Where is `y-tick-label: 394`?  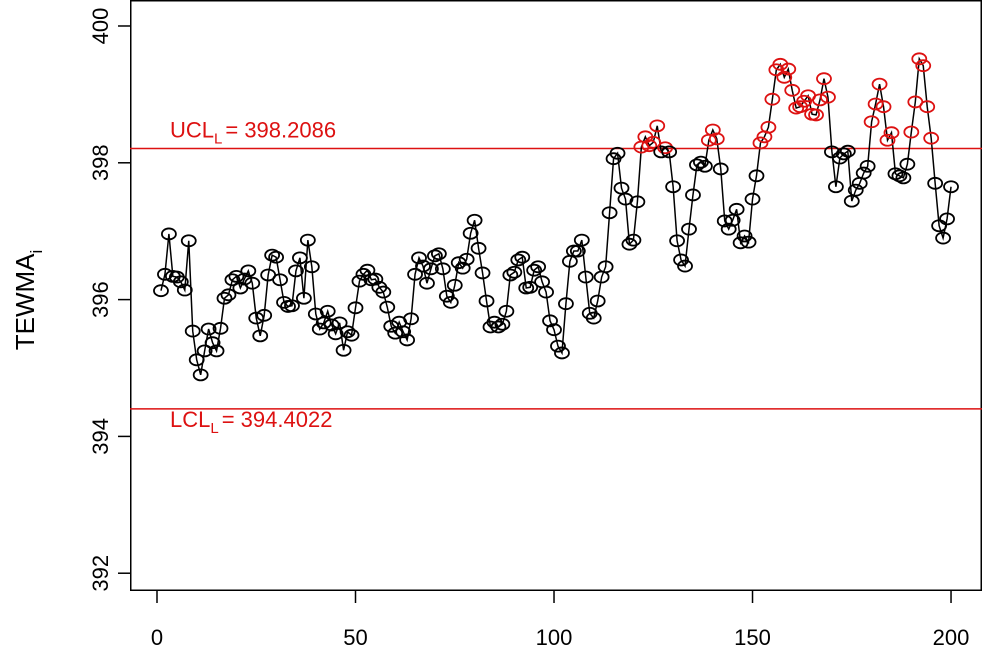 y-tick-label: 394 is located at coordinates (100, 436).